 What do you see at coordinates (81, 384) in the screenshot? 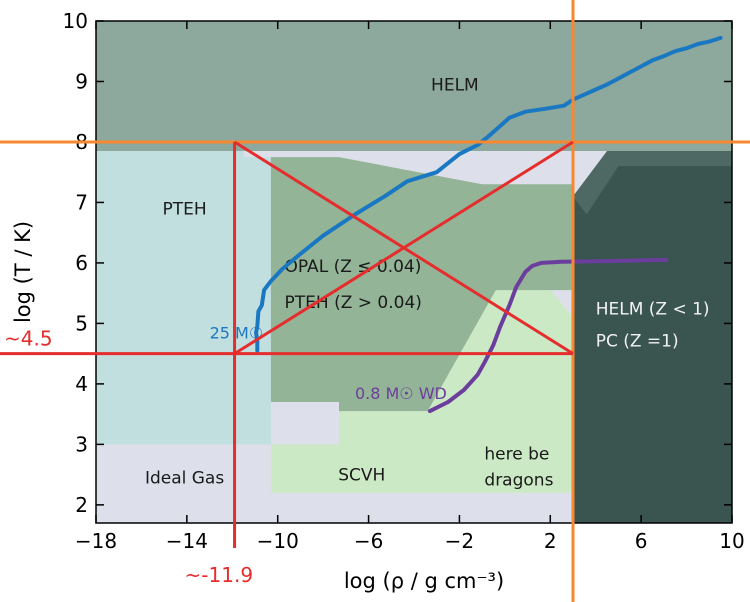
I see `y-tick-label-2: 4` at bounding box center [81, 384].